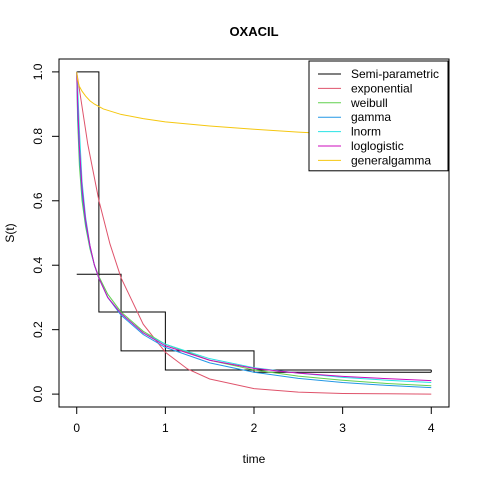  I want to click on legend-label-weibull: weibull, so click(369, 103).